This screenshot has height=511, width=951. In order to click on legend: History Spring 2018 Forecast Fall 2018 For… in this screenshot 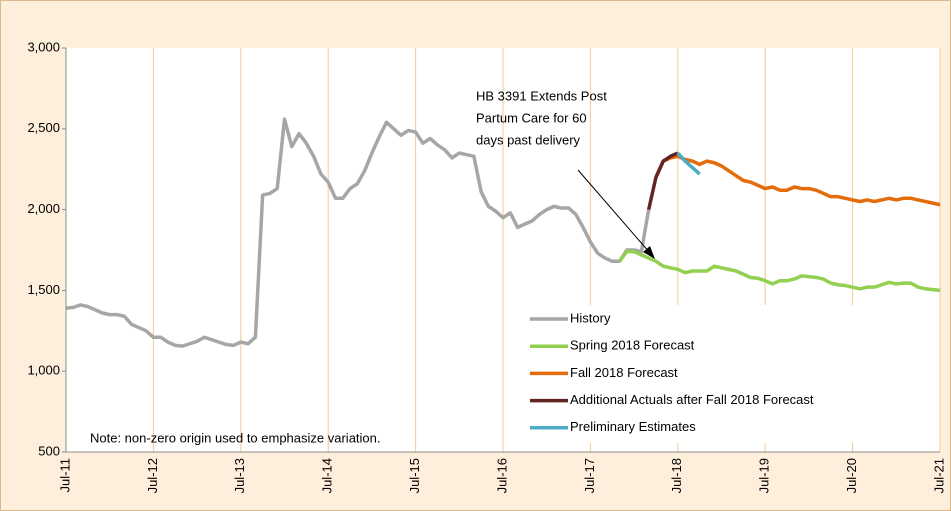, I will do `click(672, 372)`.